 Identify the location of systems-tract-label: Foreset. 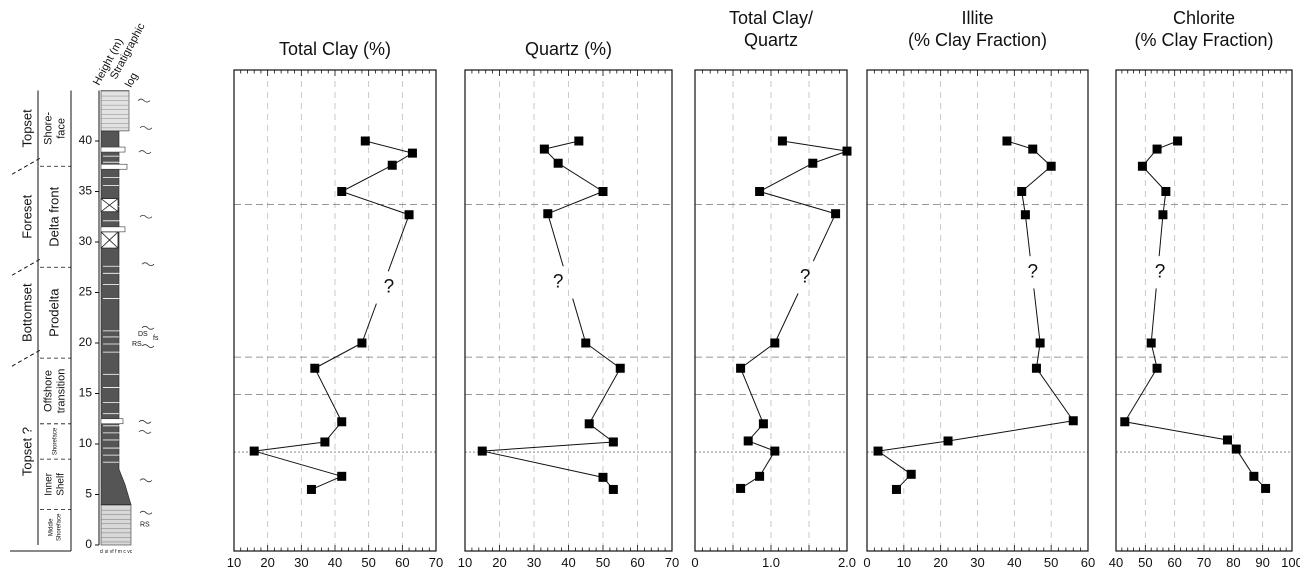
(26, 216).